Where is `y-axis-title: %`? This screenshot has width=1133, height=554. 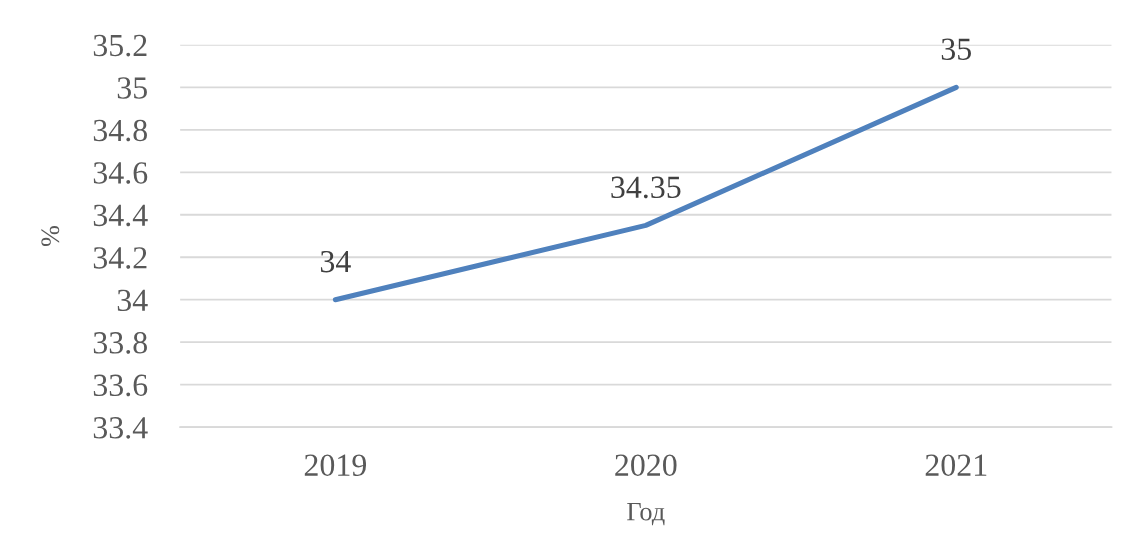
y-axis-title: % is located at coordinates (50, 236).